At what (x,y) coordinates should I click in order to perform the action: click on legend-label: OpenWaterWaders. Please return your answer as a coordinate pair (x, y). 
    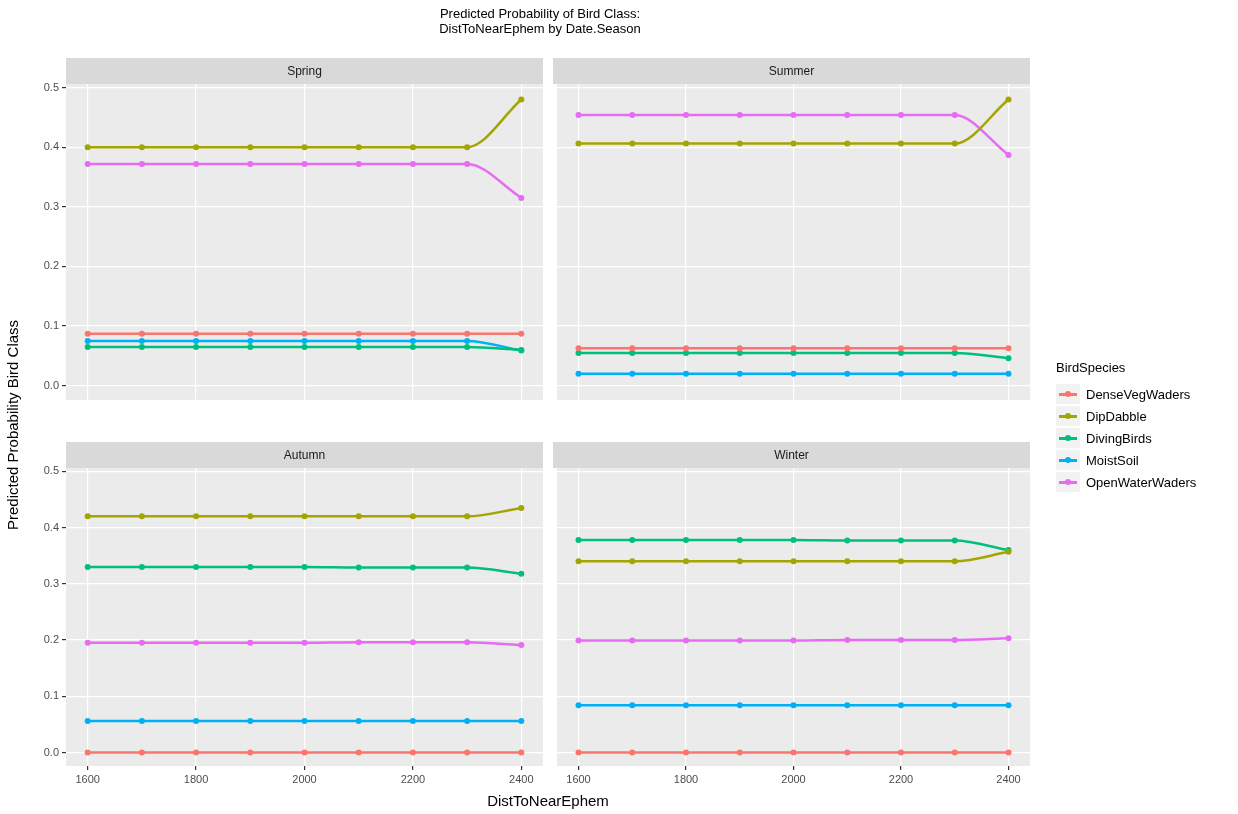
    Looking at the image, I should click on (1141, 482).